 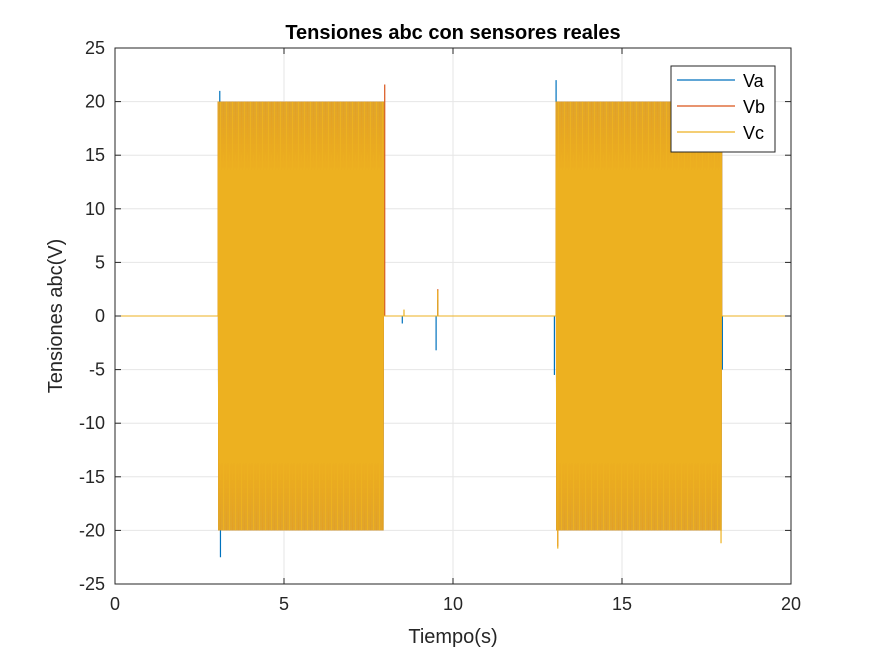 What do you see at coordinates (100, 316) in the screenshot?
I see `y-tick-label: 0` at bounding box center [100, 316].